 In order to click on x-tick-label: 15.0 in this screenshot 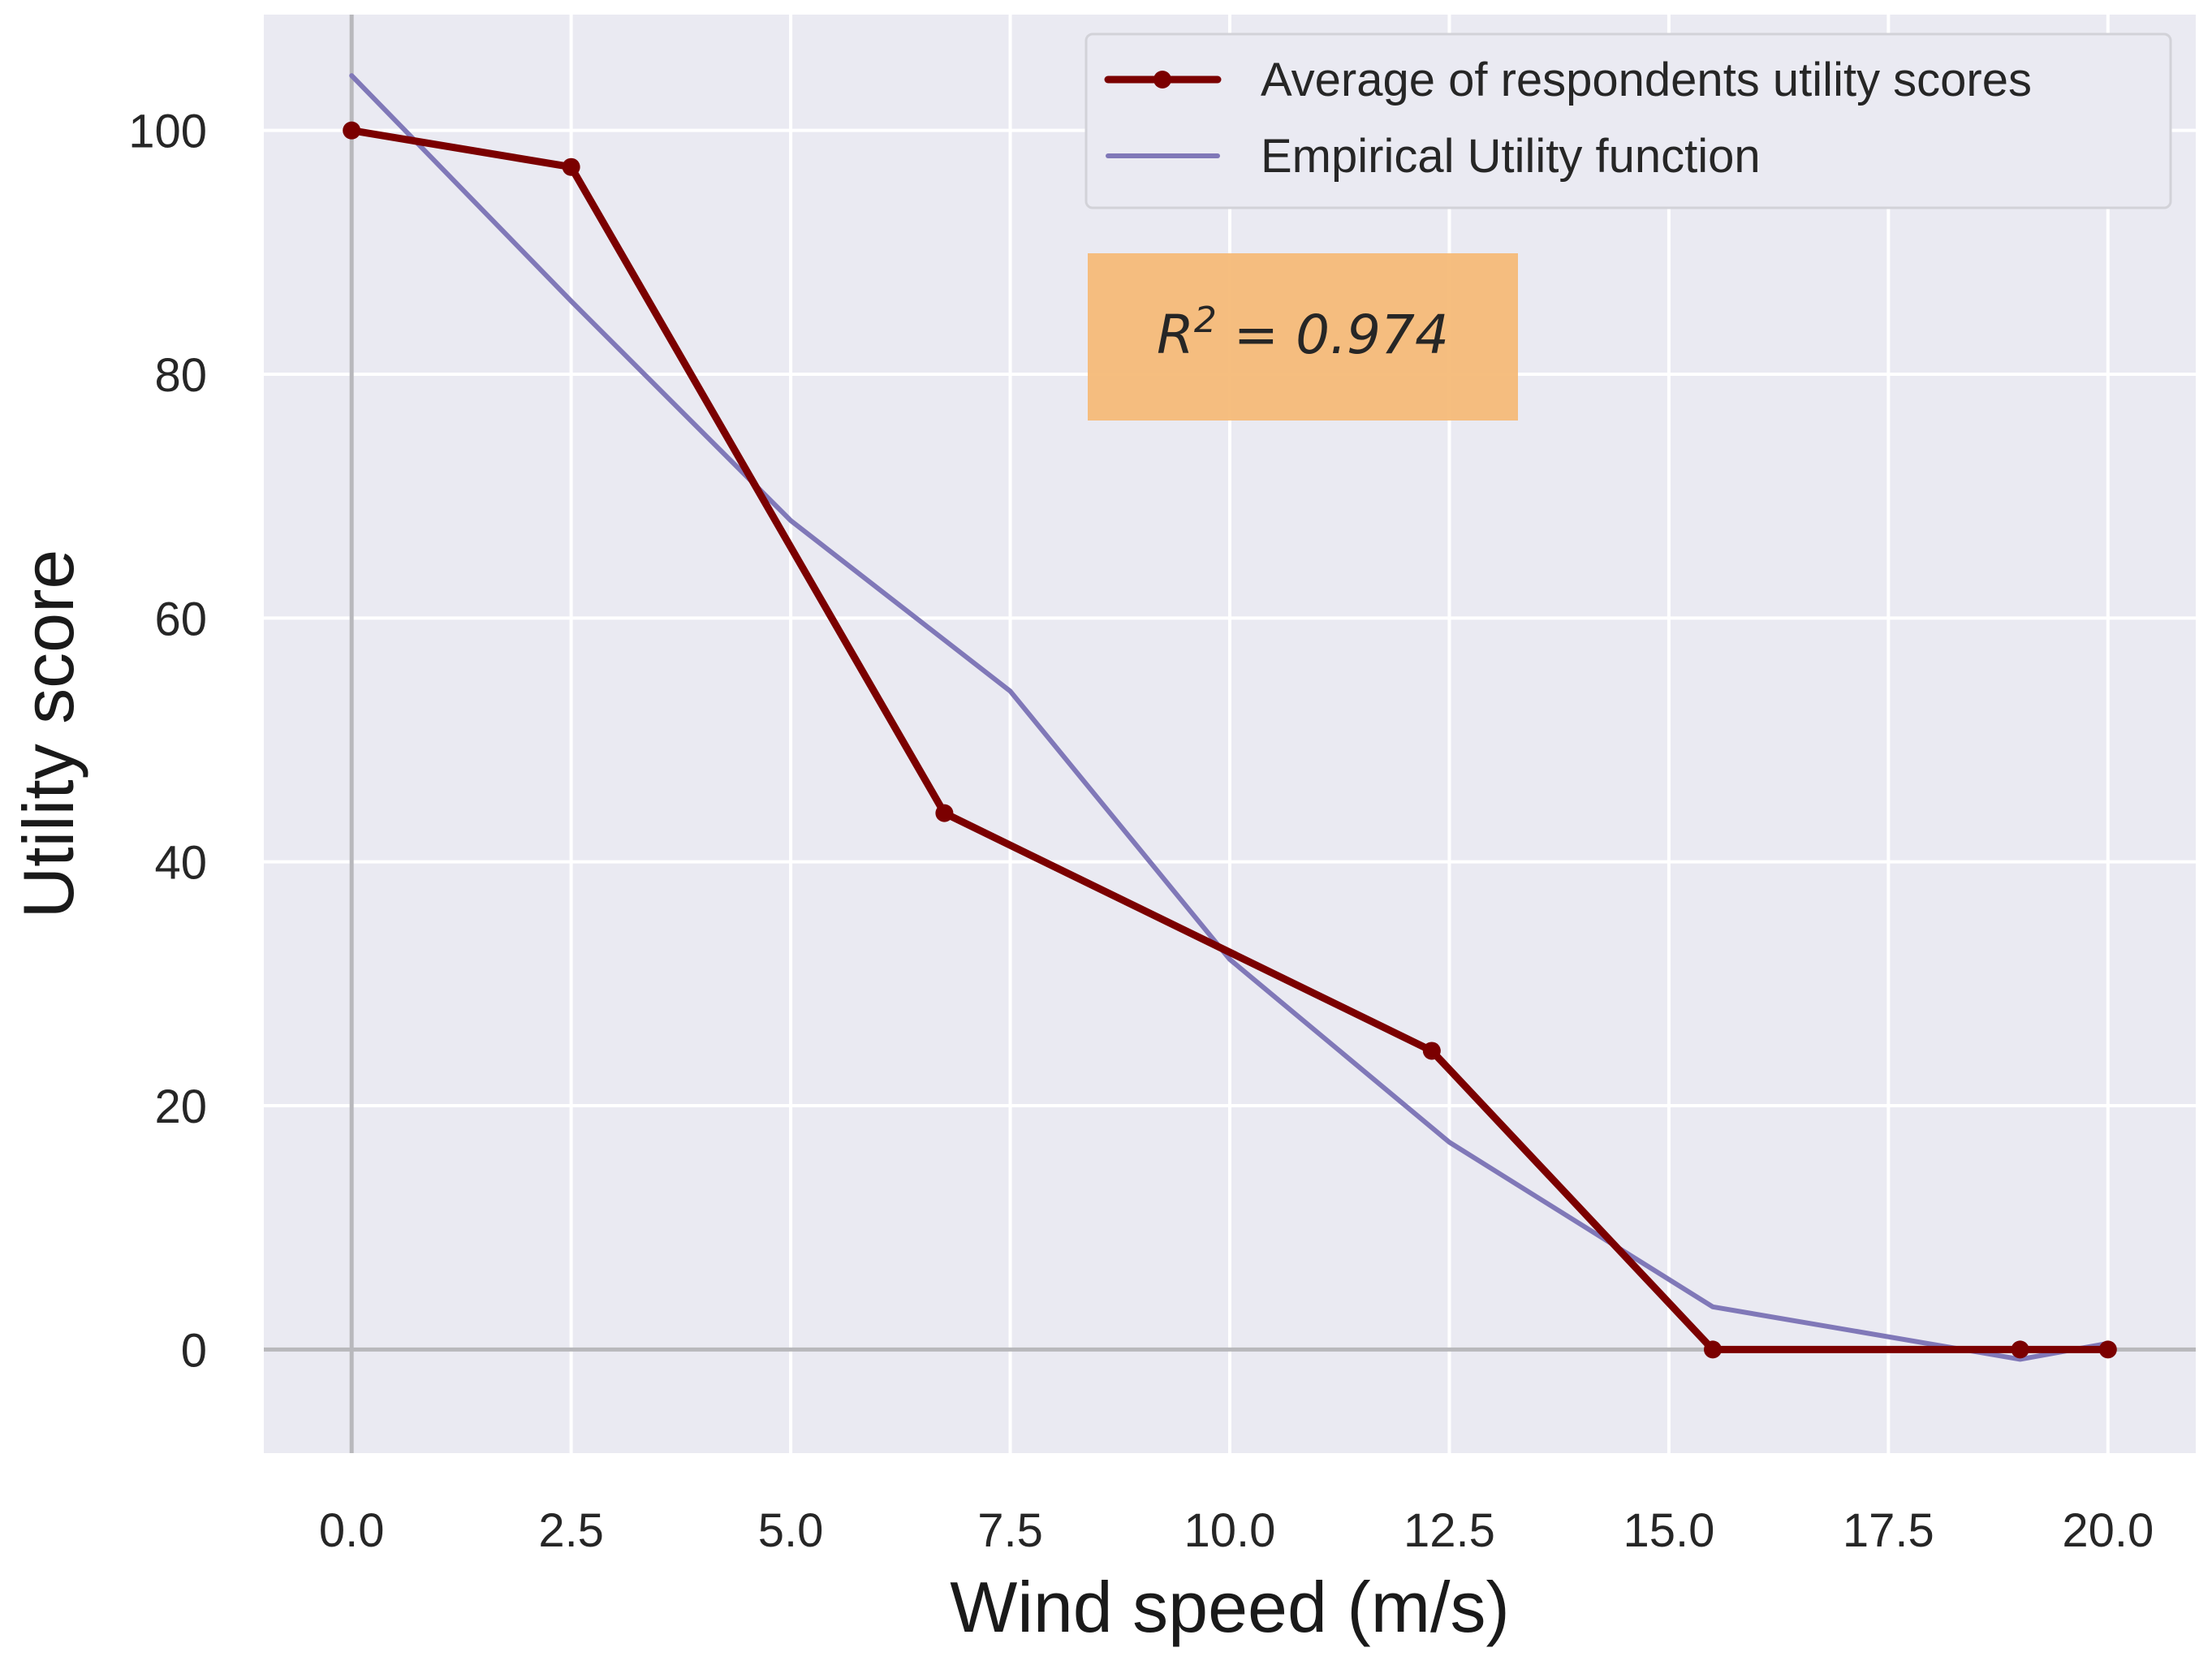, I will do `click(1668, 1530)`.